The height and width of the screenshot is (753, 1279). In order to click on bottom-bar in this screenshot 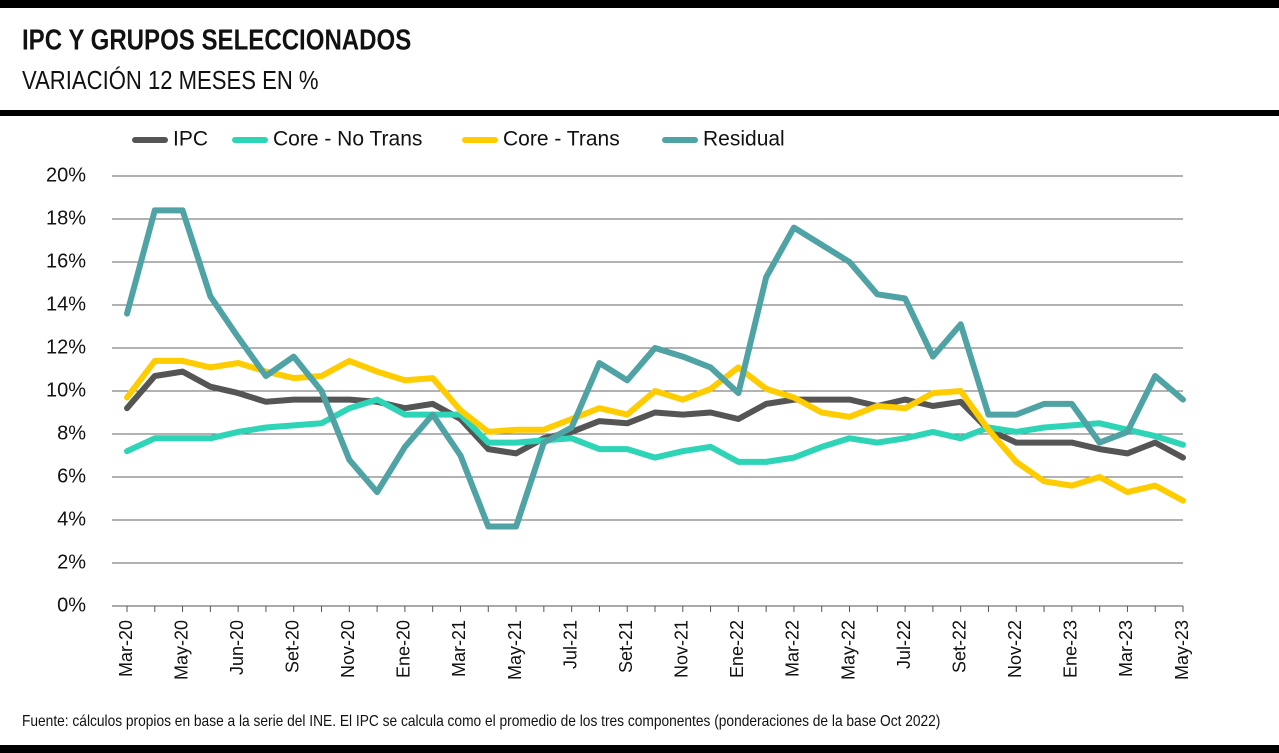, I will do `click(639, 749)`.